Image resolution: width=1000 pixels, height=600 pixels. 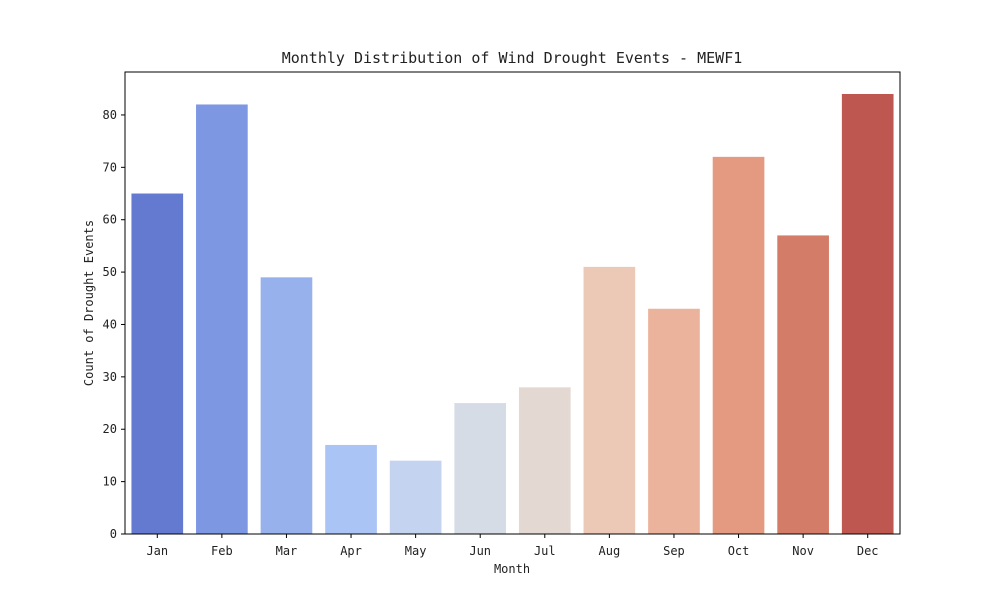 I want to click on x-tick-label: Dec, so click(x=868, y=551).